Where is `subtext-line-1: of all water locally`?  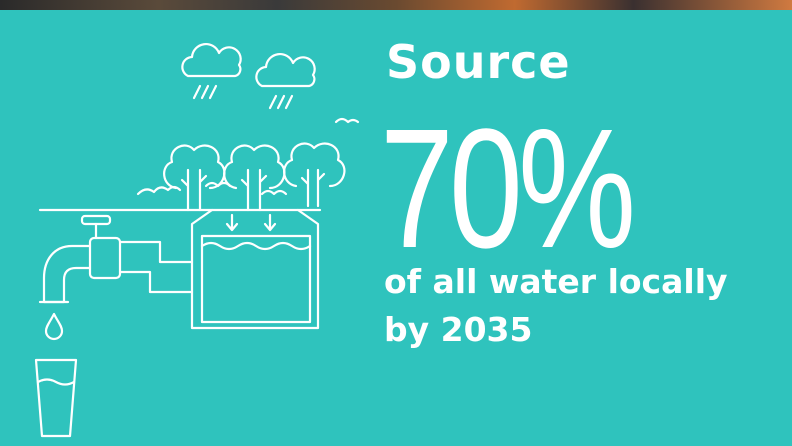 subtext-line-1: of all water locally is located at coordinates (556, 281).